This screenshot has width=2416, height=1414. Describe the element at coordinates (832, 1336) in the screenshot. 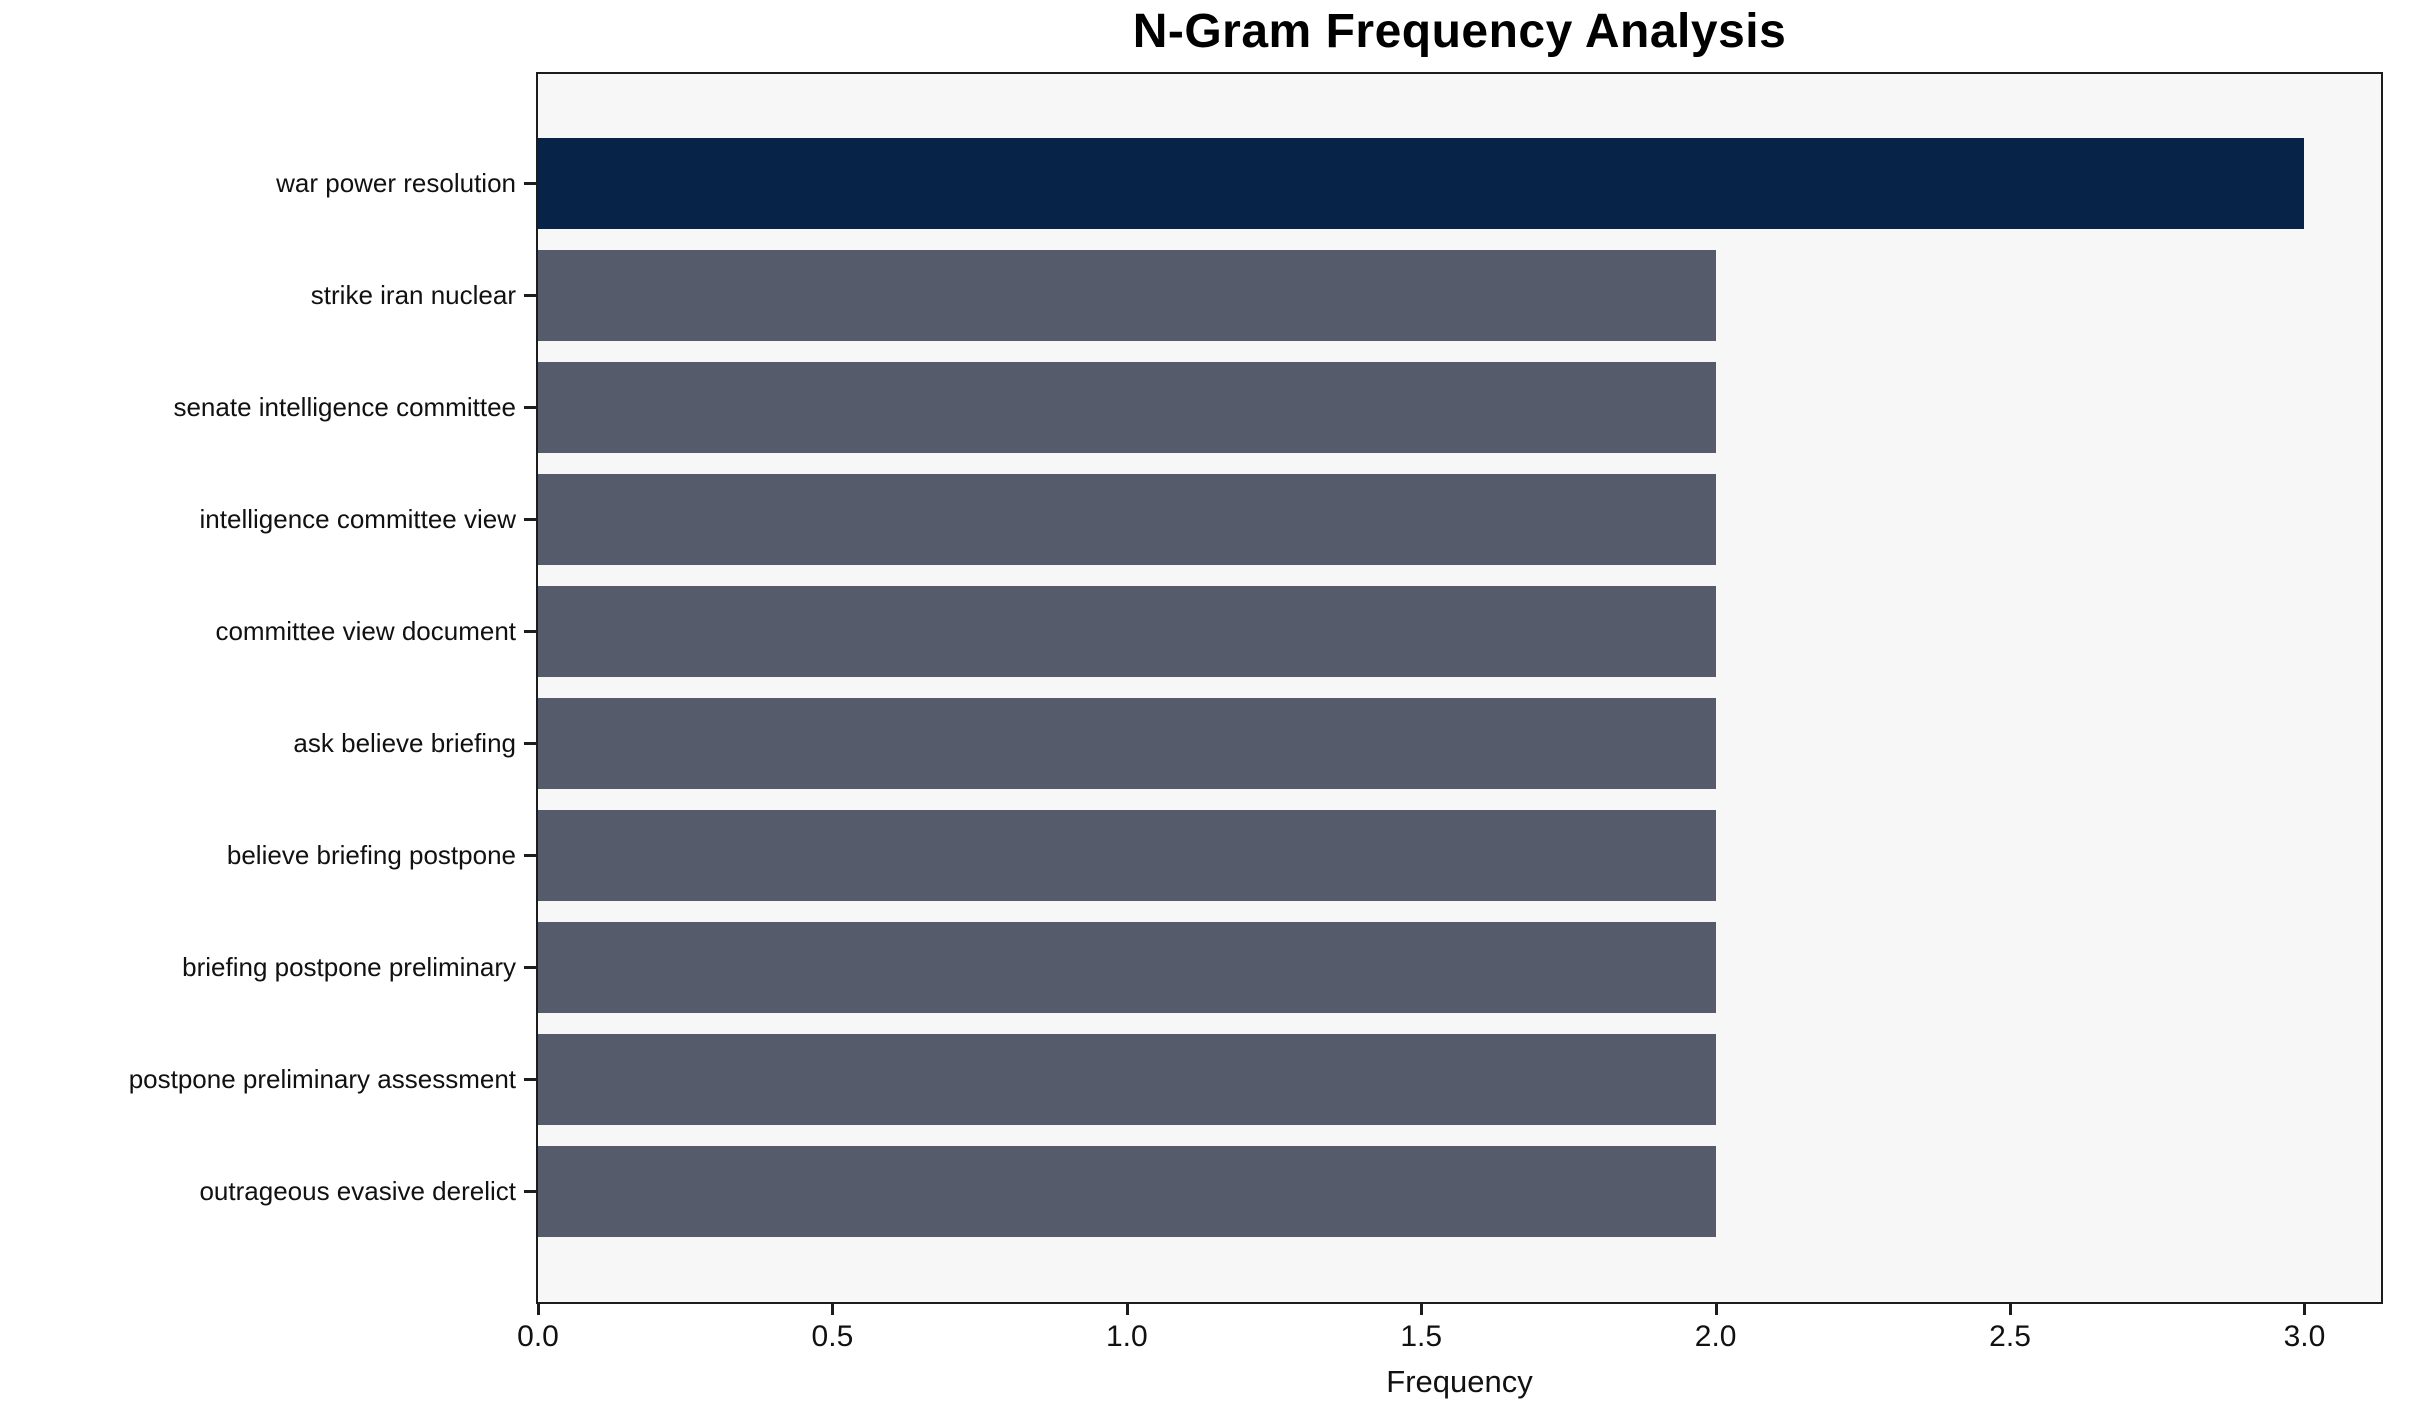

I see `x-tick-label: 0.5` at that location.